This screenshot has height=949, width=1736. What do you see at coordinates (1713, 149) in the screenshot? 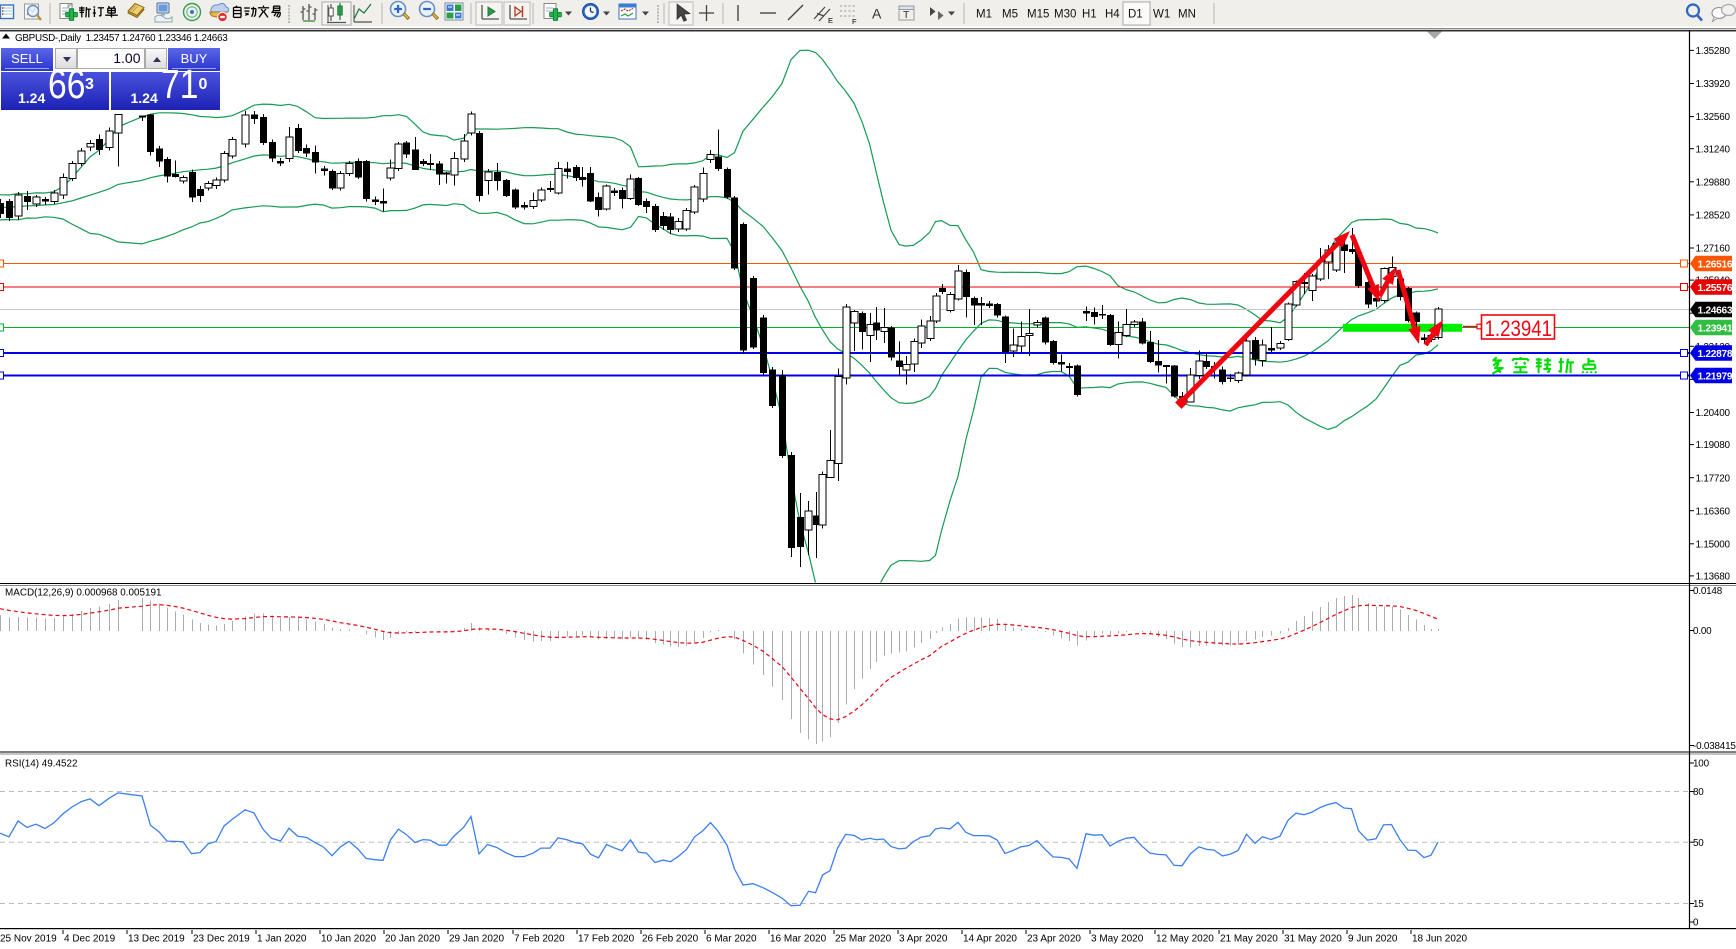
I see `svg-text: 1.31240` at bounding box center [1713, 149].